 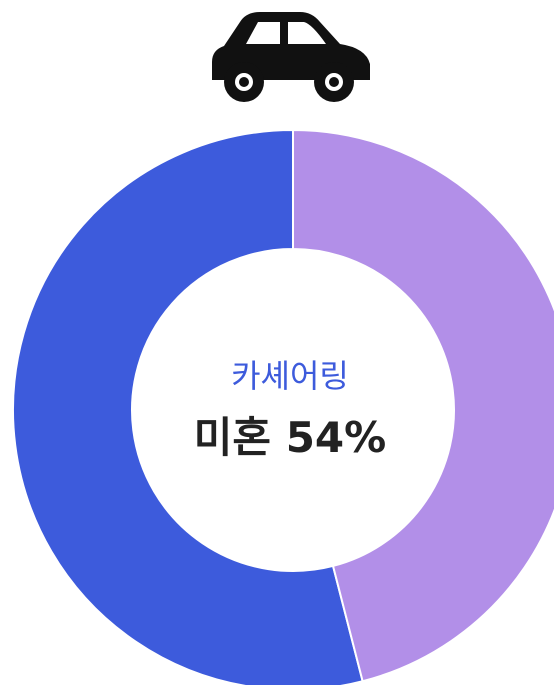 What do you see at coordinates (232, 437) in the screenshot?
I see `category-label: 미혼` at bounding box center [232, 437].